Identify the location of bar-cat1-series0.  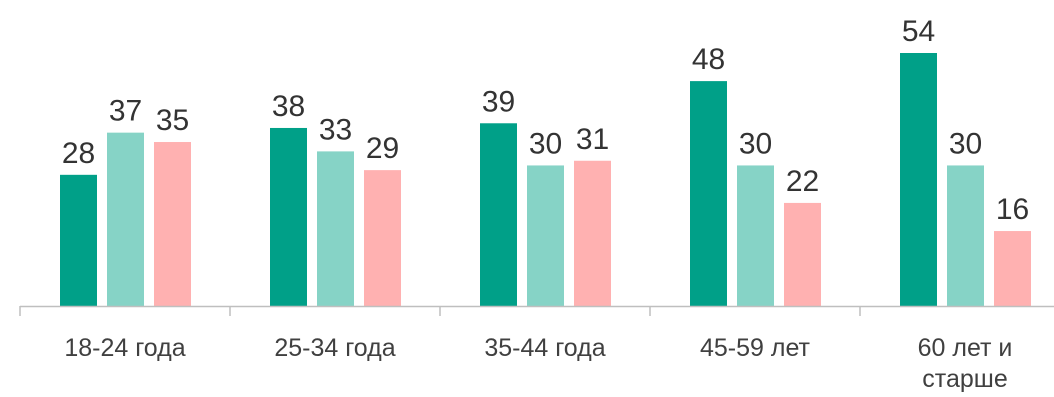
(288, 217).